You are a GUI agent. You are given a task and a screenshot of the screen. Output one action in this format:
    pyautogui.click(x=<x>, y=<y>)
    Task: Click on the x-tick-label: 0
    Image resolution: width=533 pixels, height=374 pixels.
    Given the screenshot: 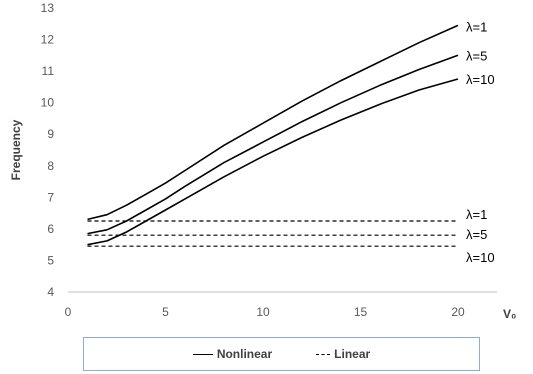 What is the action you would take?
    pyautogui.click(x=68, y=312)
    